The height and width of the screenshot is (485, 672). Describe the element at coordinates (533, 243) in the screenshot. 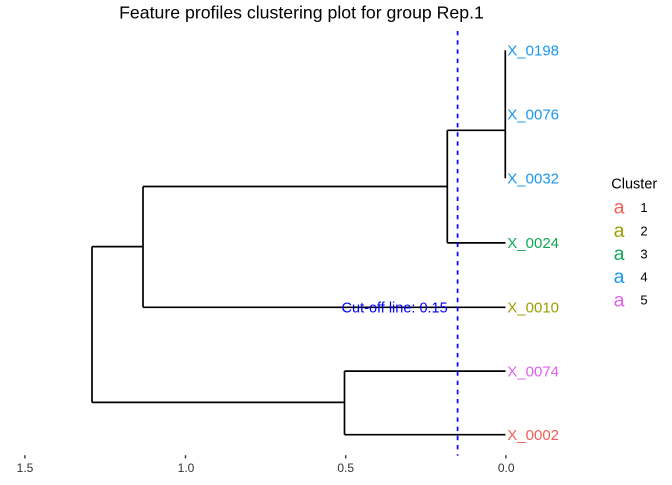

I see `svg-text: X_0024` at that location.